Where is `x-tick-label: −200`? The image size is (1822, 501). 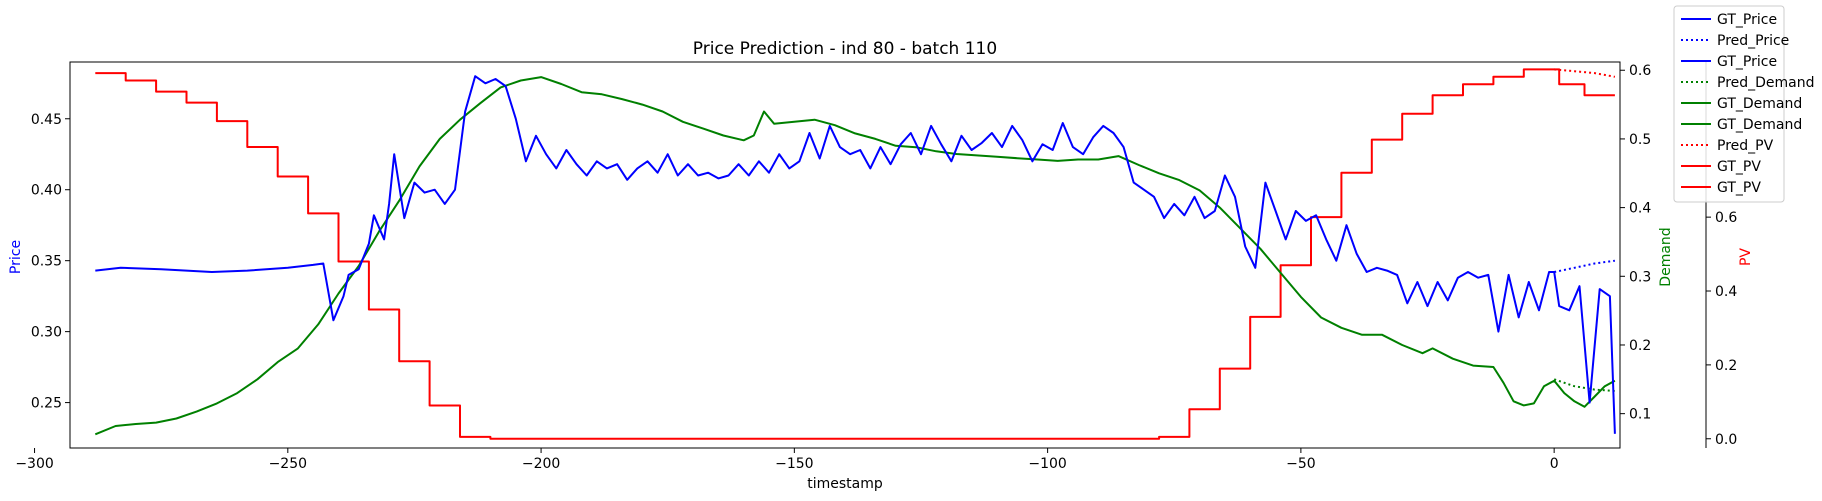 x-tick-label: −200 is located at coordinates (541, 464).